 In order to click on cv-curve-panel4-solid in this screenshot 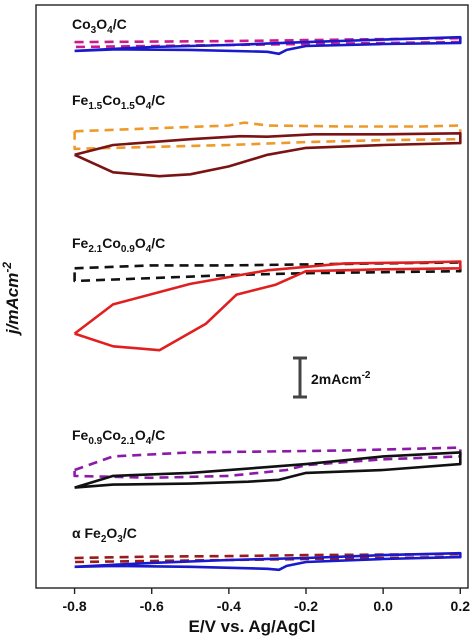, I will do `click(268, 470)`.